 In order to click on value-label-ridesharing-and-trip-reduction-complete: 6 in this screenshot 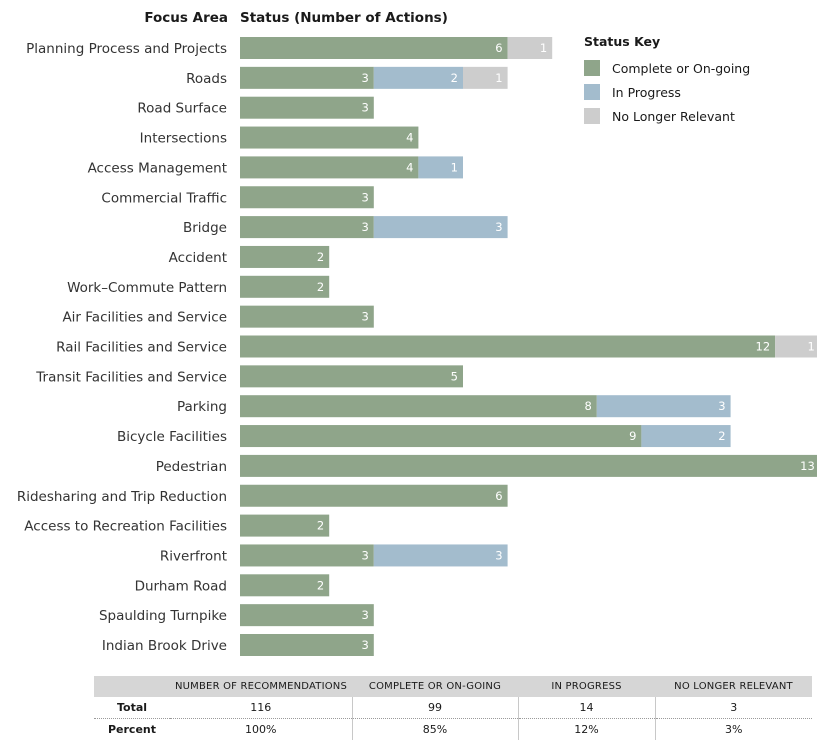, I will do `click(498, 496)`.